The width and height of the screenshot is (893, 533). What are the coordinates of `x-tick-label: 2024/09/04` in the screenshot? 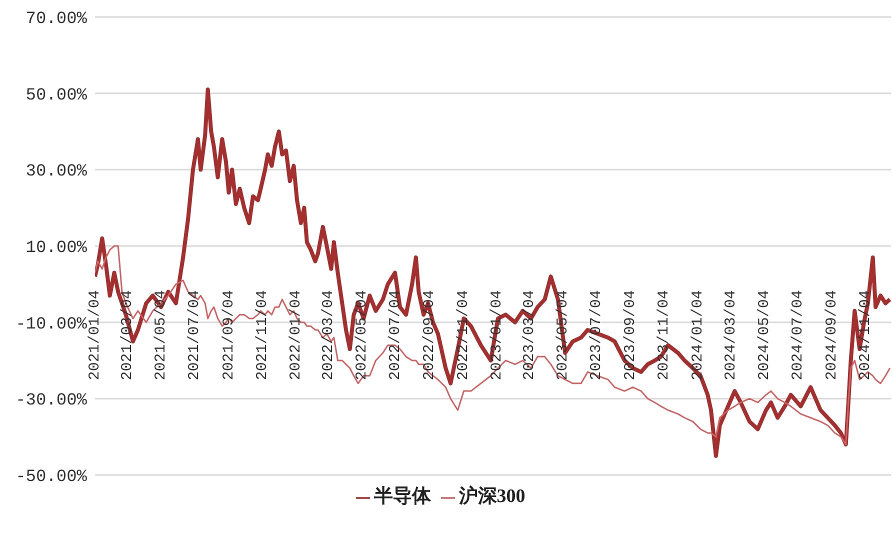 It's located at (832, 335).